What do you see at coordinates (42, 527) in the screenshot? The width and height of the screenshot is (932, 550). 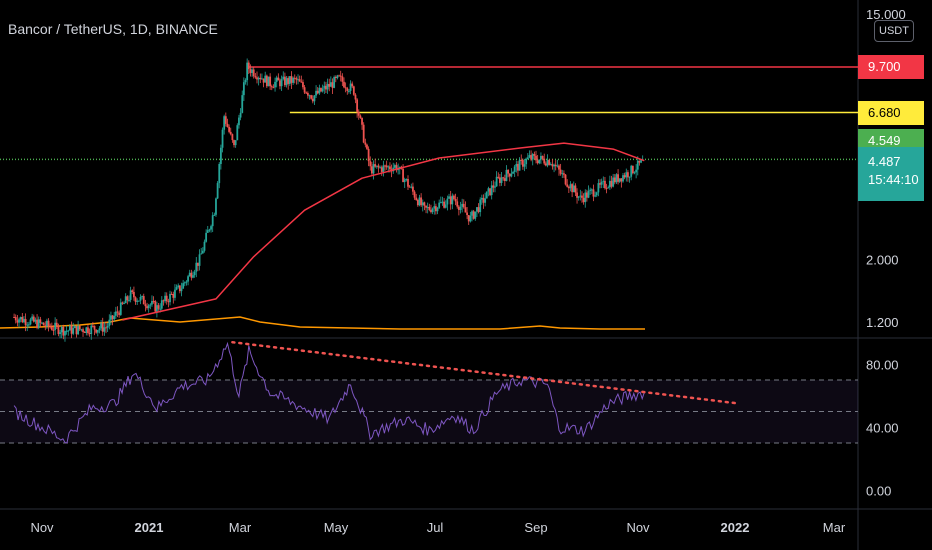 I see `time-tick-label: Nov` at bounding box center [42, 527].